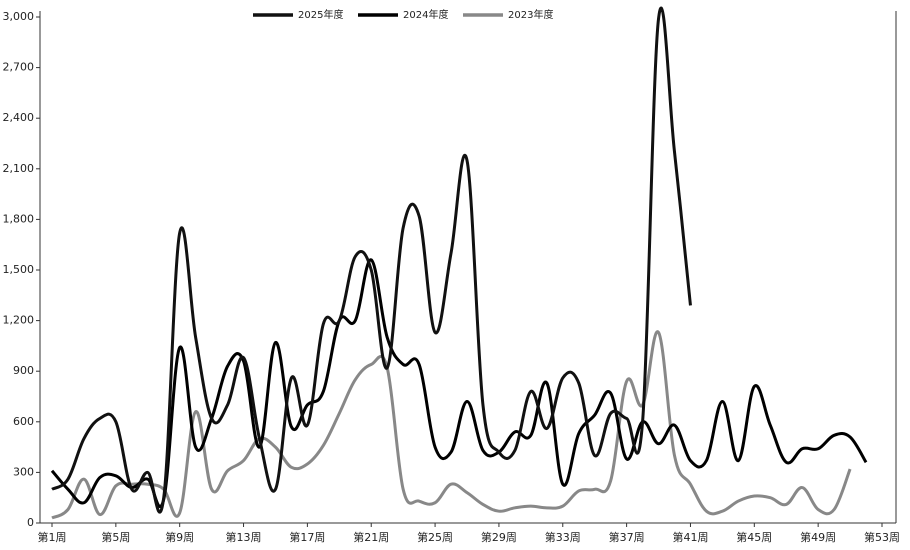 The image size is (910, 550). Describe the element at coordinates (320, 14) in the screenshot. I see `legend-label: 2025年度` at that location.